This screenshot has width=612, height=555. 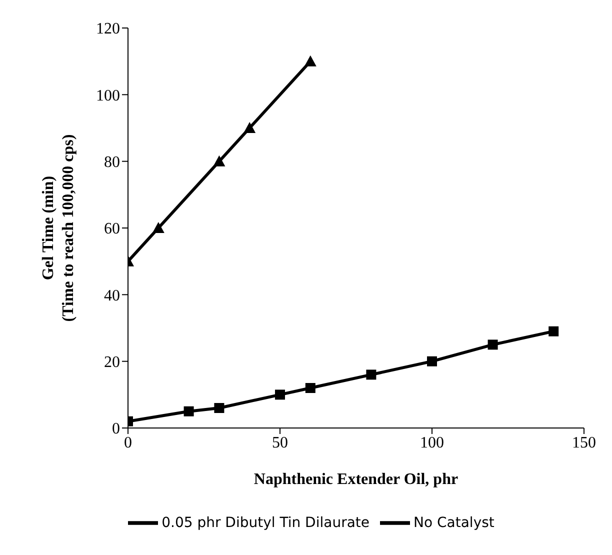 What do you see at coordinates (128, 443) in the screenshot?
I see `x-tick-label: 0` at bounding box center [128, 443].